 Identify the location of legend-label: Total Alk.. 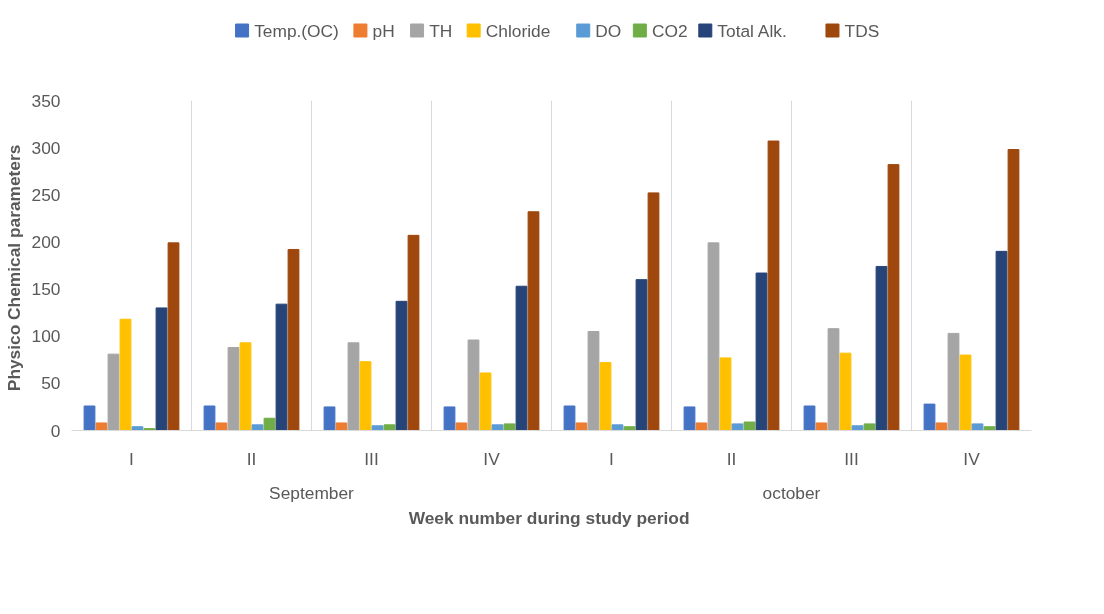
(752, 30).